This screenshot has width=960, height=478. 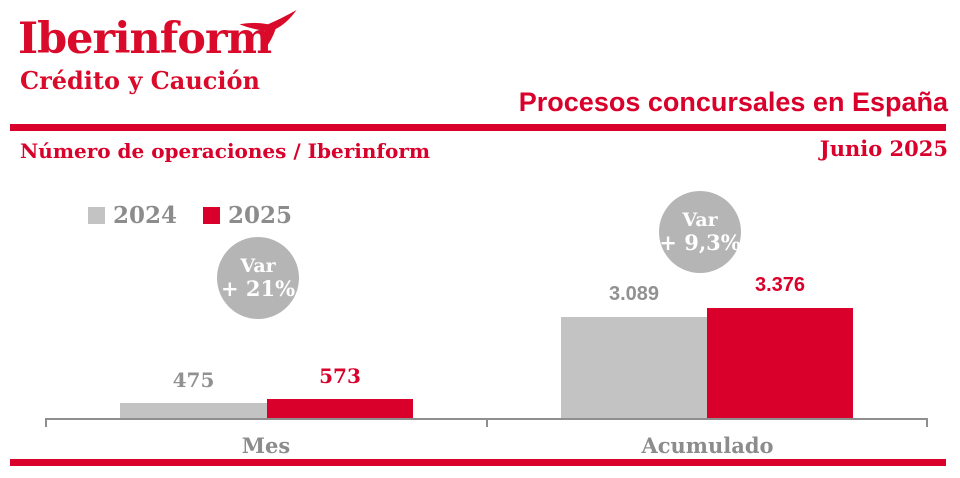 I want to click on bar-column-mes-2024: 475, so click(x=193, y=298).